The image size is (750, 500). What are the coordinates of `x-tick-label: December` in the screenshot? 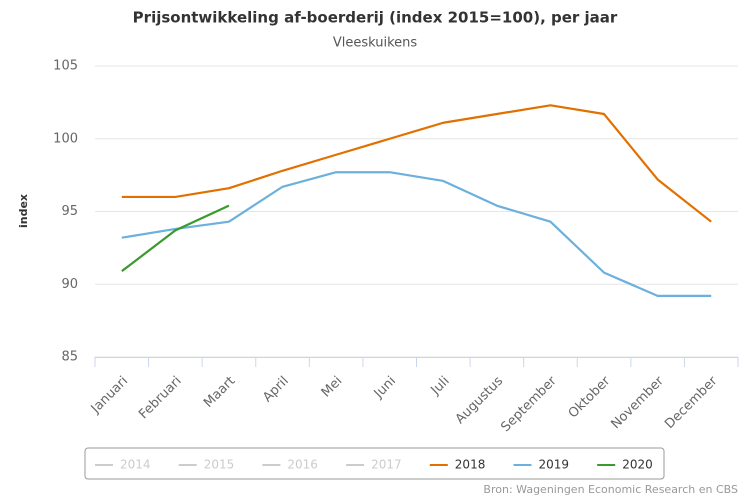 It's located at (691, 402).